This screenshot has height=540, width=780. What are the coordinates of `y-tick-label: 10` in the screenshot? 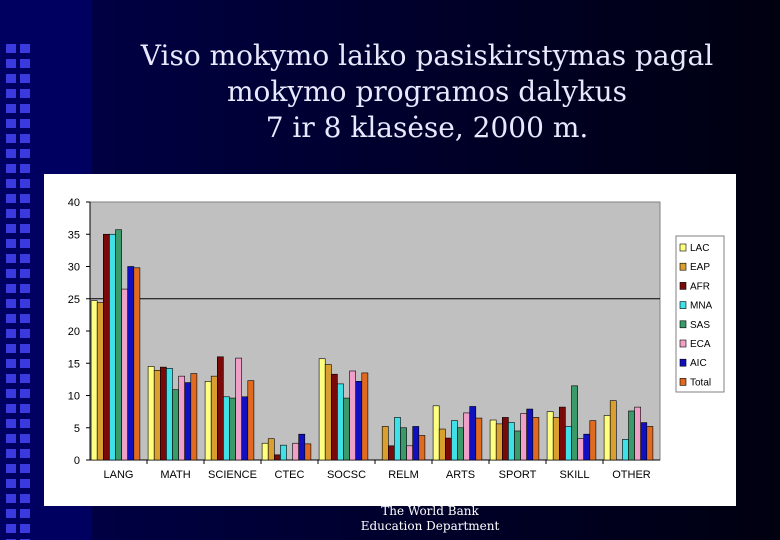 It's located at (74, 397).